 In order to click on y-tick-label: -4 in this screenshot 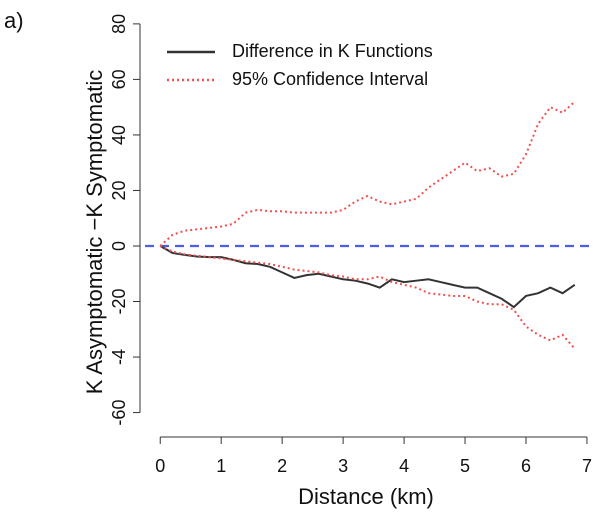, I will do `click(119, 357)`.